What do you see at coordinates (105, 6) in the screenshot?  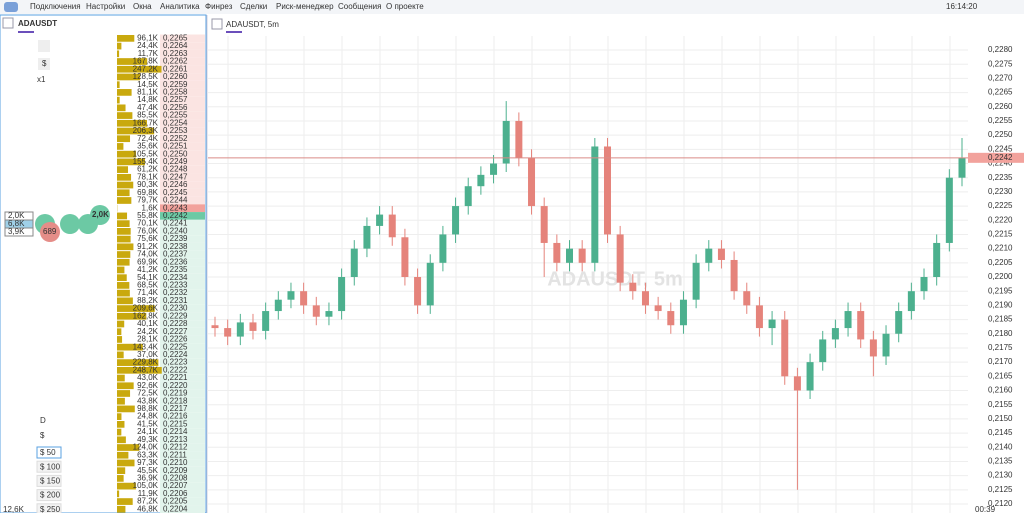 I see `menu-item: Настройки` at bounding box center [105, 6].